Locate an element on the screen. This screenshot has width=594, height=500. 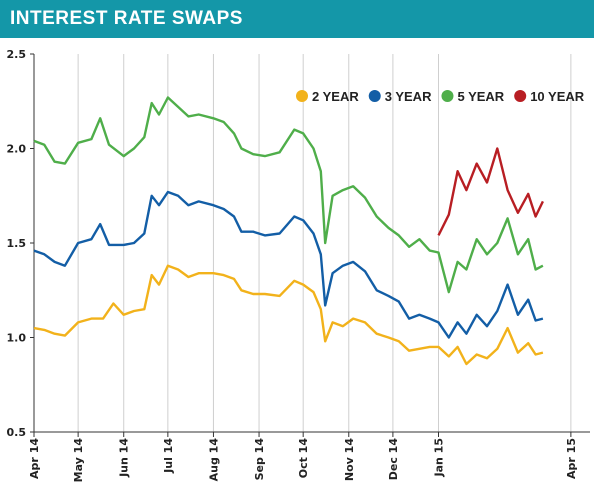
y-tick-label: 2.5 is located at coordinates (17, 54).